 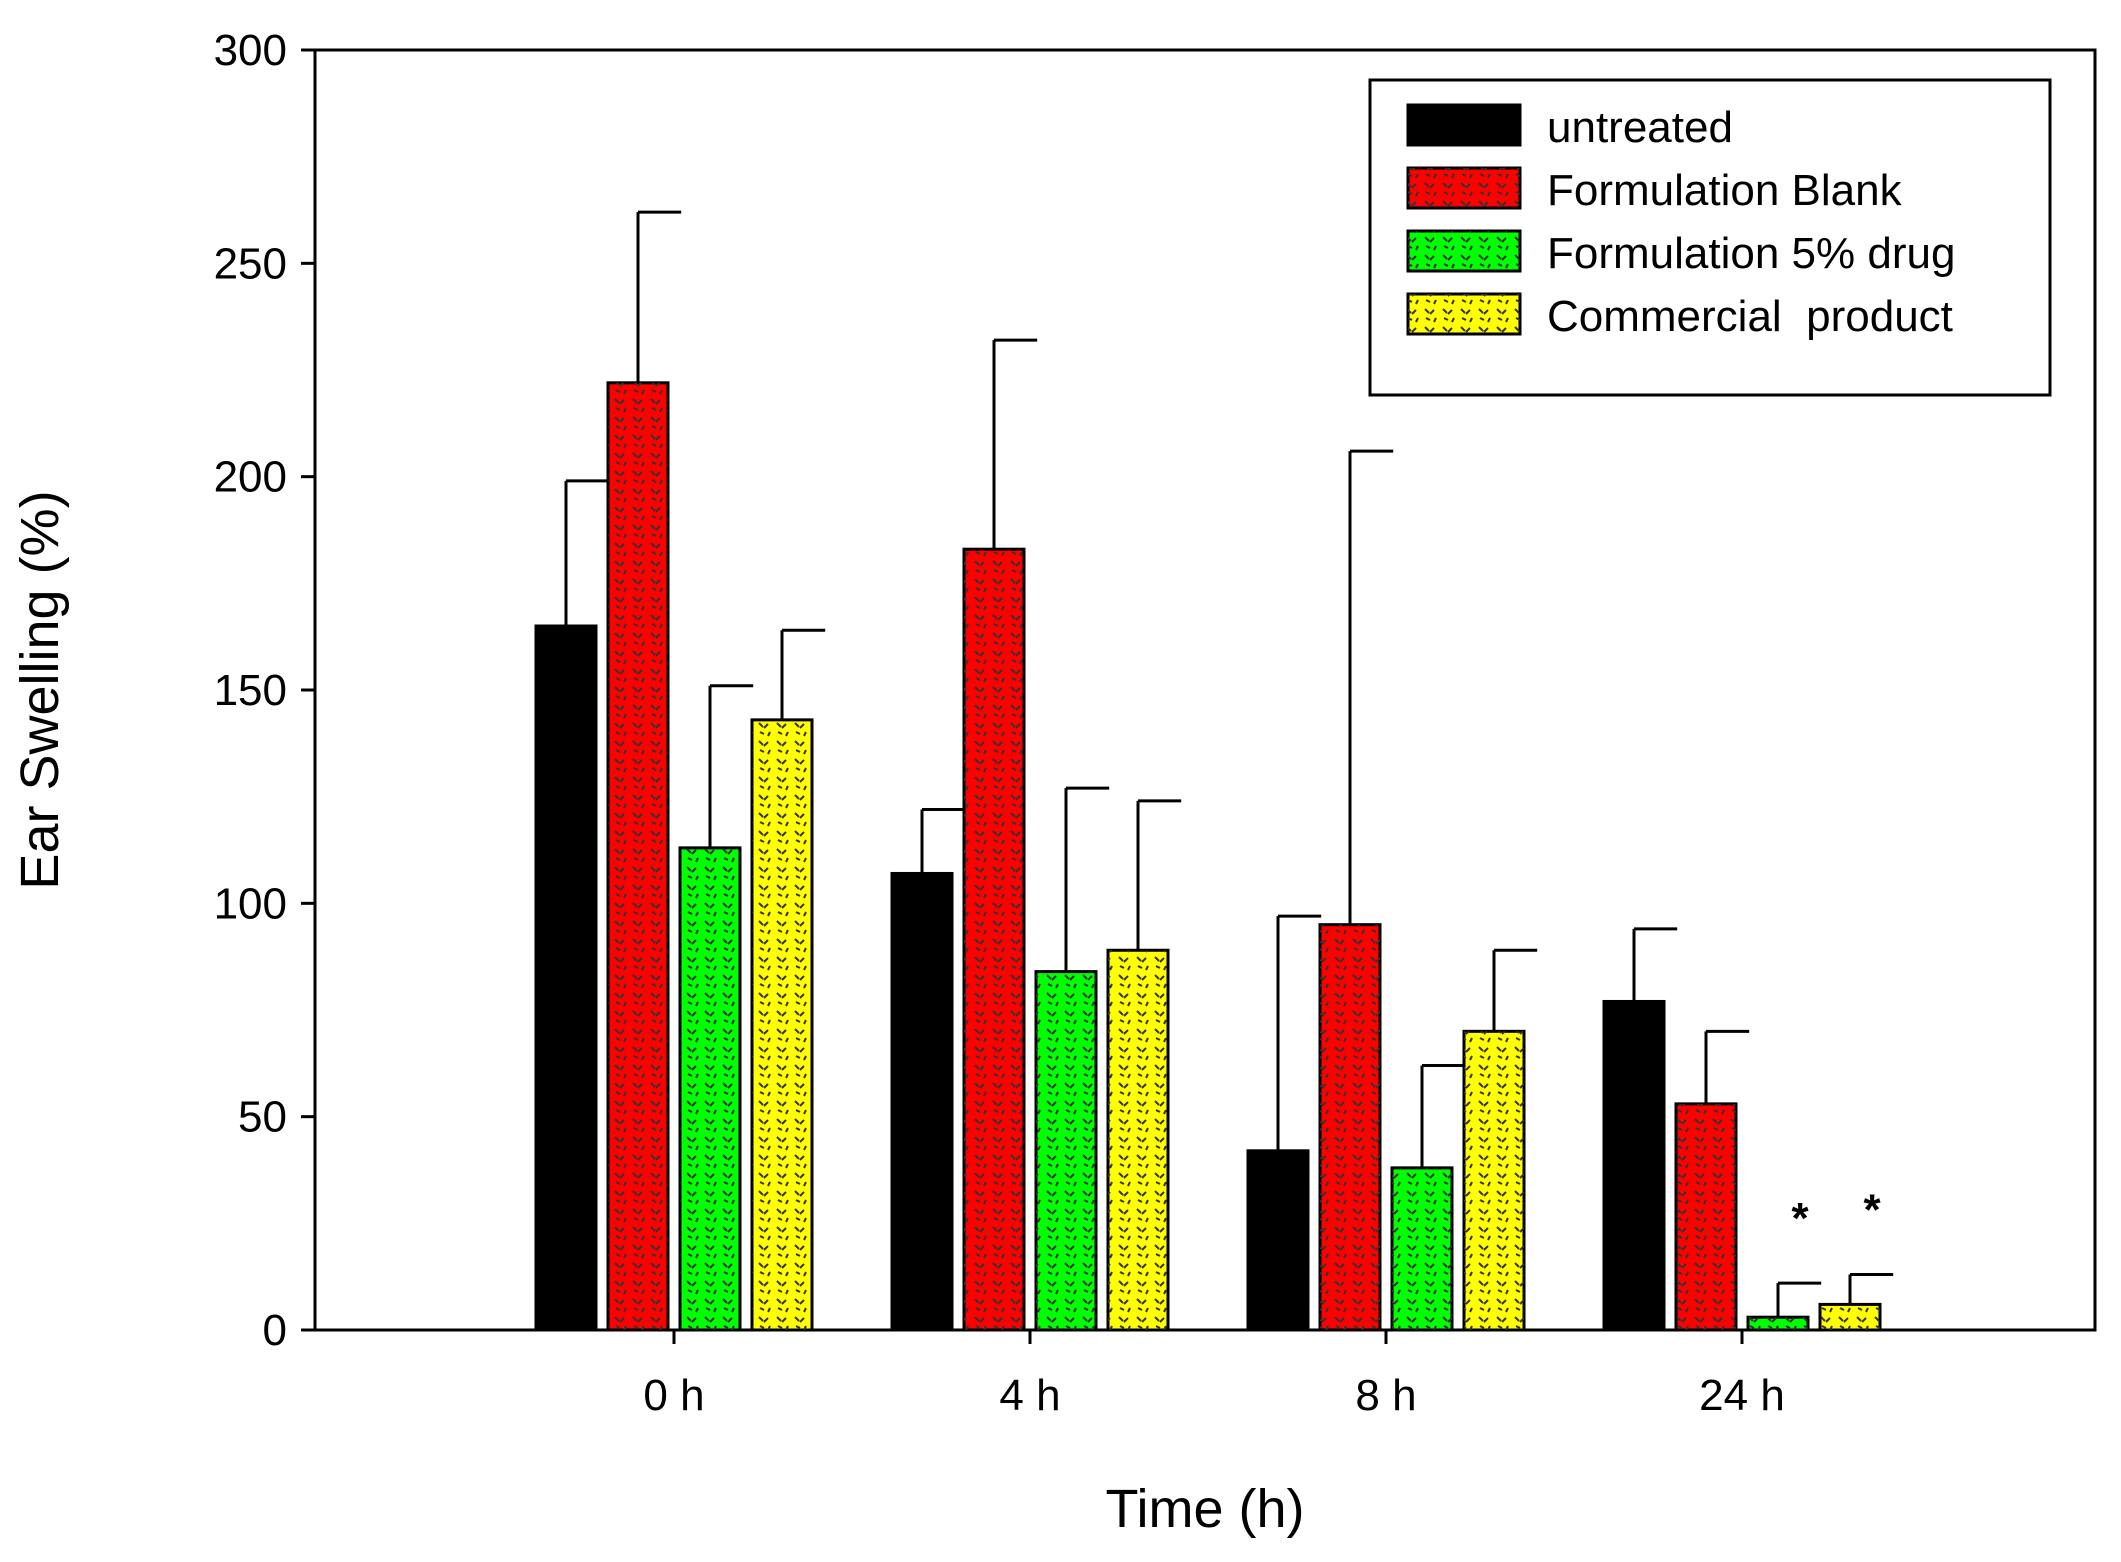 What do you see at coordinates (1742, 1395) in the screenshot?
I see `x-tick-label: 24 h` at bounding box center [1742, 1395].